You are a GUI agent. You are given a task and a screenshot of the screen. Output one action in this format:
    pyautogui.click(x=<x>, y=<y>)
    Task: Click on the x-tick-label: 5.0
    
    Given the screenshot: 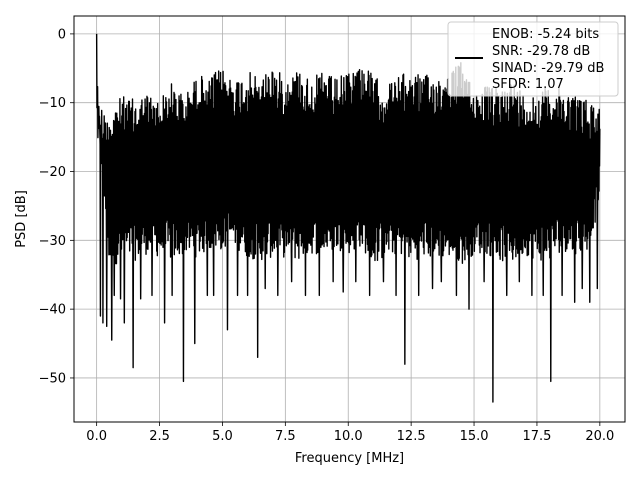 What is the action you would take?
    pyautogui.click(x=222, y=436)
    